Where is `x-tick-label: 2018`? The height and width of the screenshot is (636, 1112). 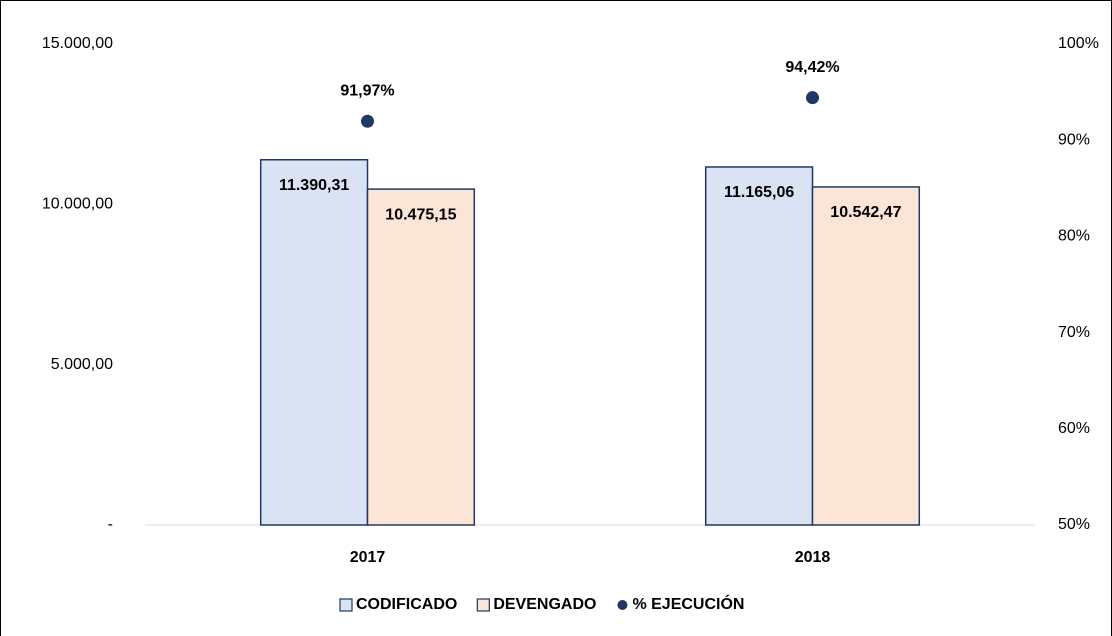
x-tick-label: 2018 is located at coordinates (813, 557).